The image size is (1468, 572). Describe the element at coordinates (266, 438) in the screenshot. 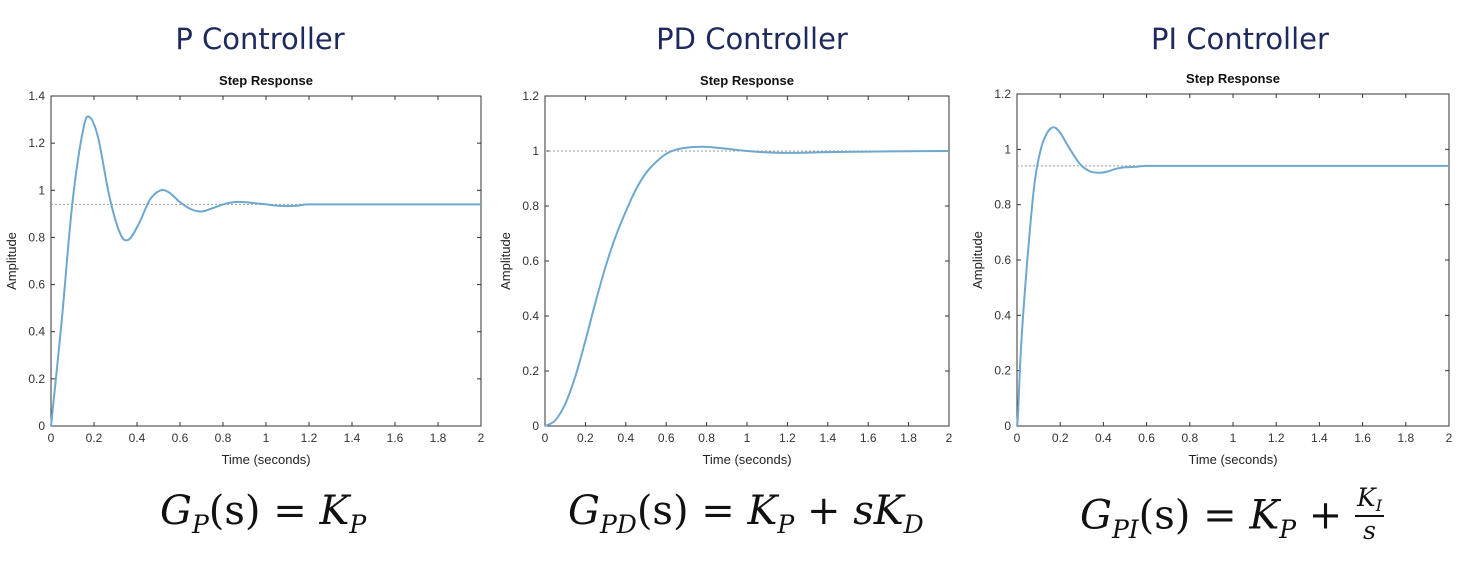

I see `chart-0-xtick-label: 1` at that location.